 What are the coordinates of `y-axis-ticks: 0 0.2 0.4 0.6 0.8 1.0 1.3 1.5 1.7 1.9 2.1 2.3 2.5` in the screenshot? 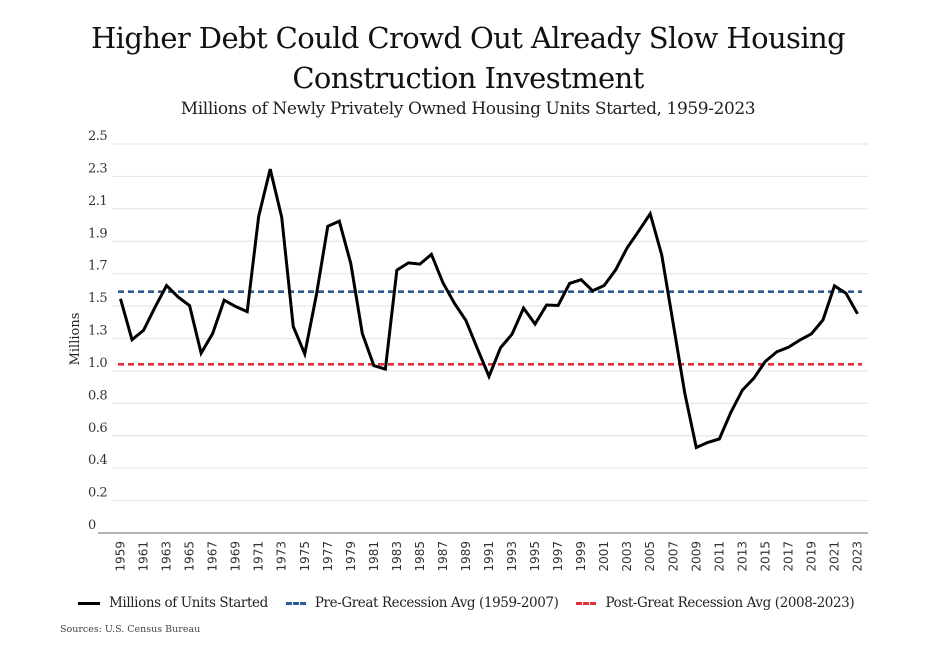 It's located at (98, 331).